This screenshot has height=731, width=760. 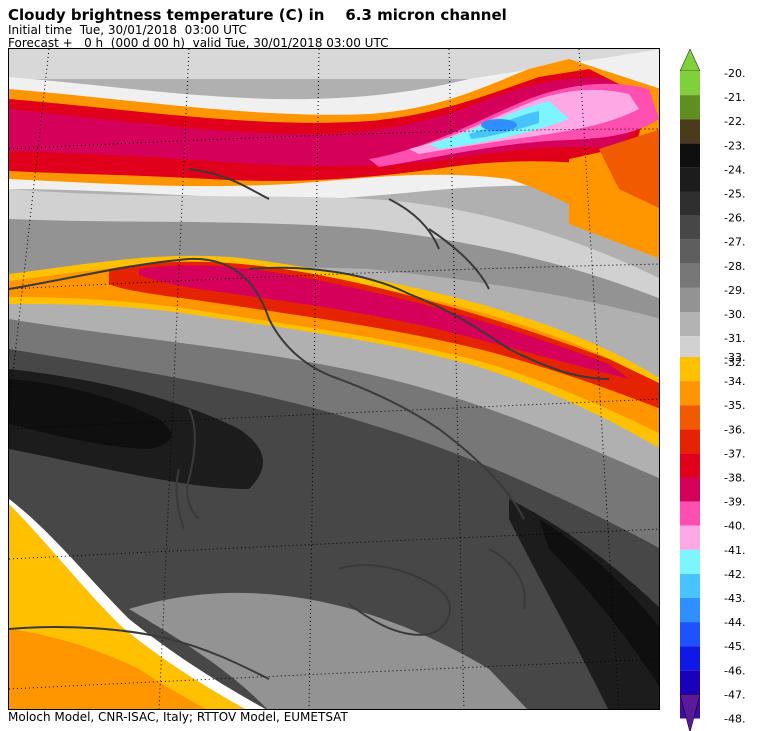 What do you see at coordinates (734, 121) in the screenshot?
I see `legend-tick-label: -22.` at bounding box center [734, 121].